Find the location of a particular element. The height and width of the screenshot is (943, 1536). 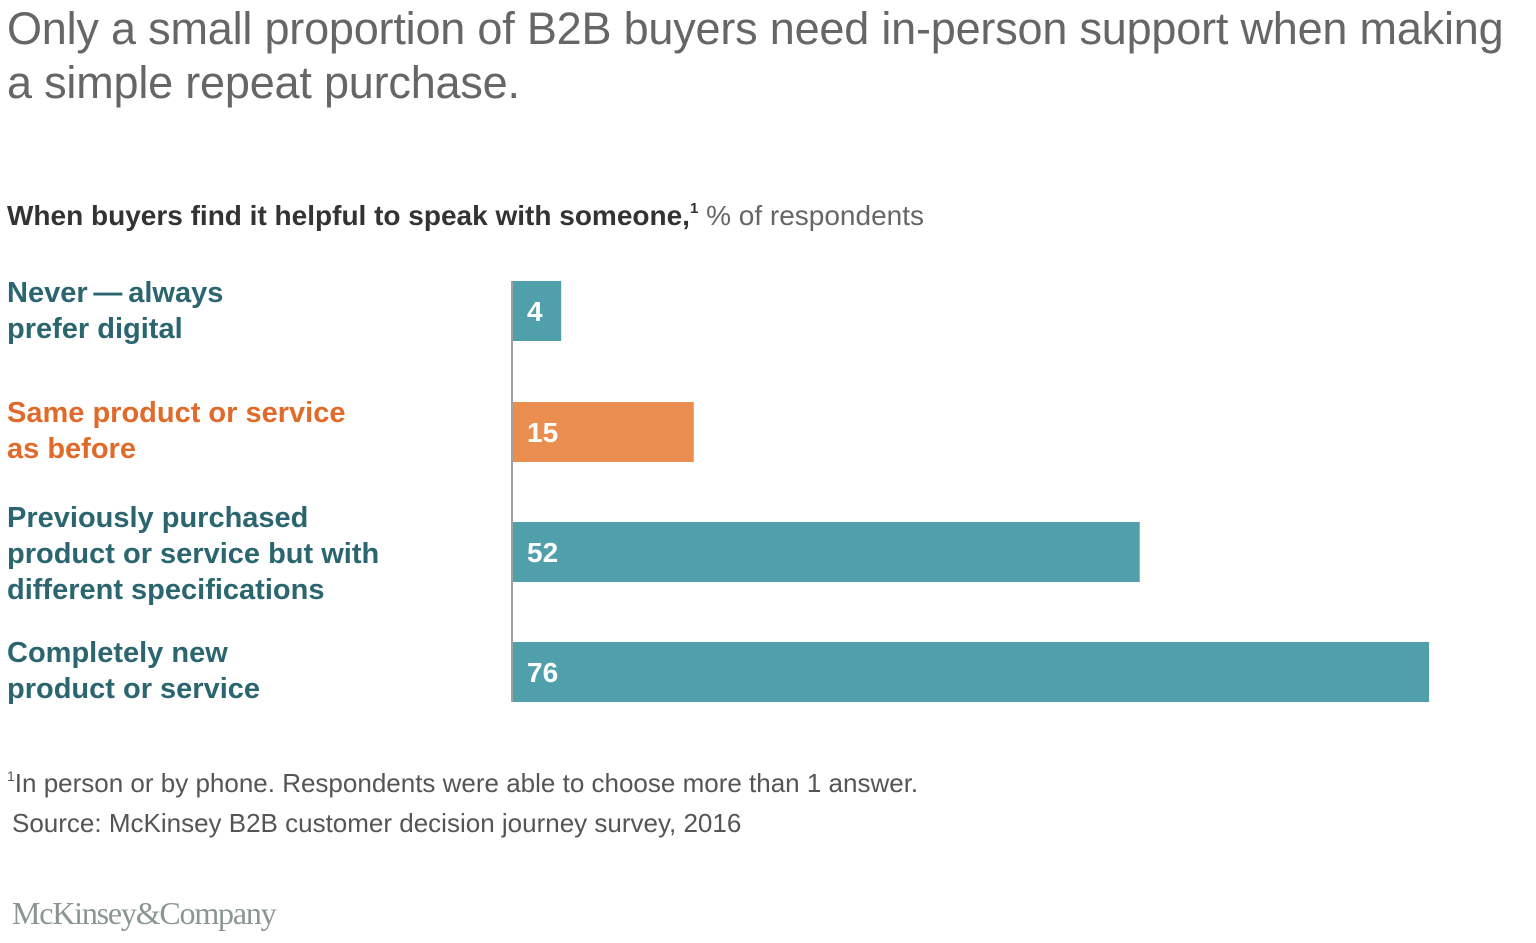

category-label-line: Completely new is located at coordinates (117, 653).